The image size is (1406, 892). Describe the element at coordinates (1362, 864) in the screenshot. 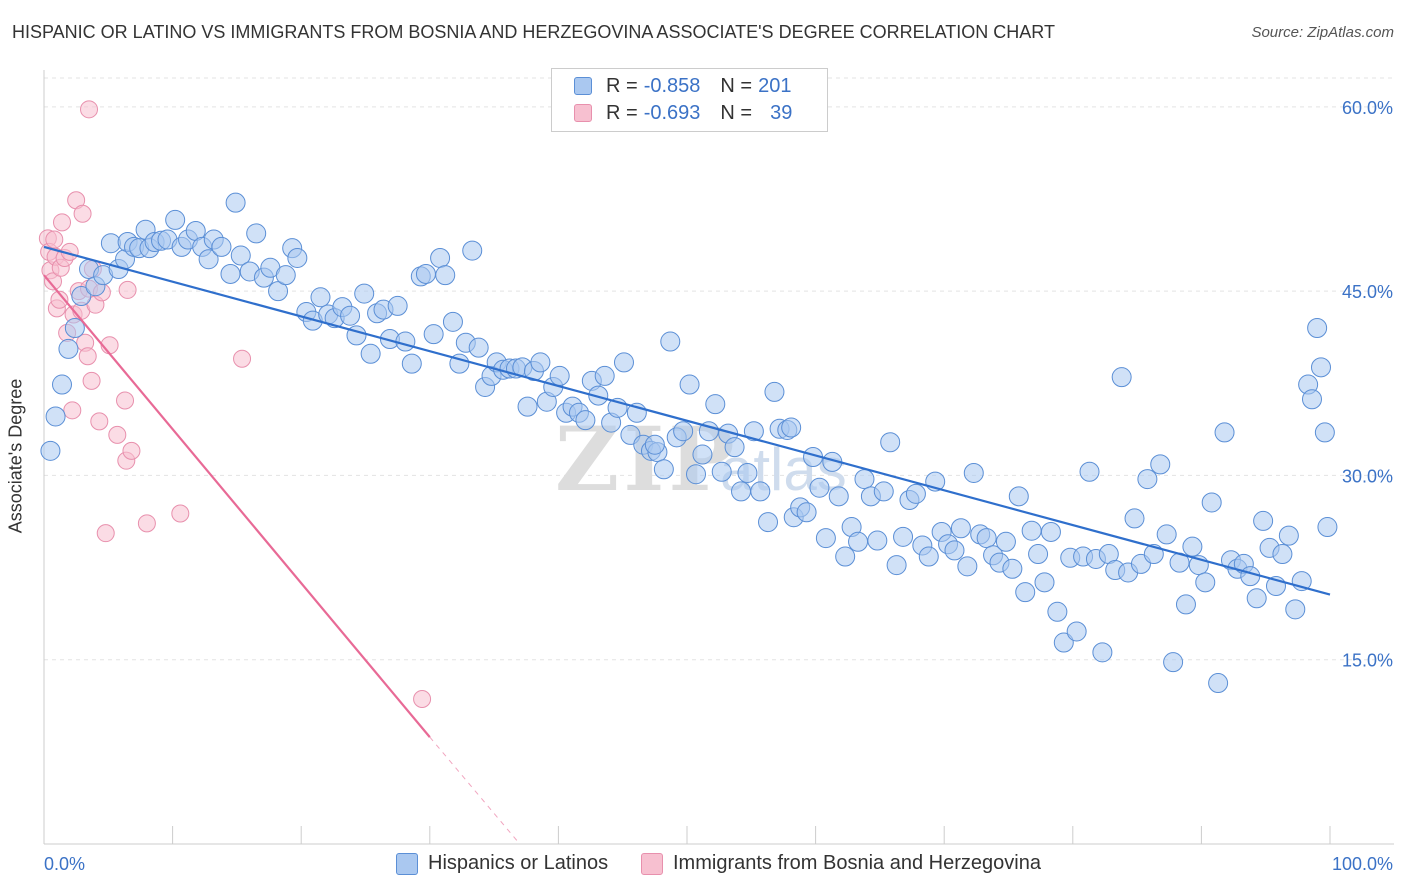

I see `x-tick-label-max: 100.0%` at that location.